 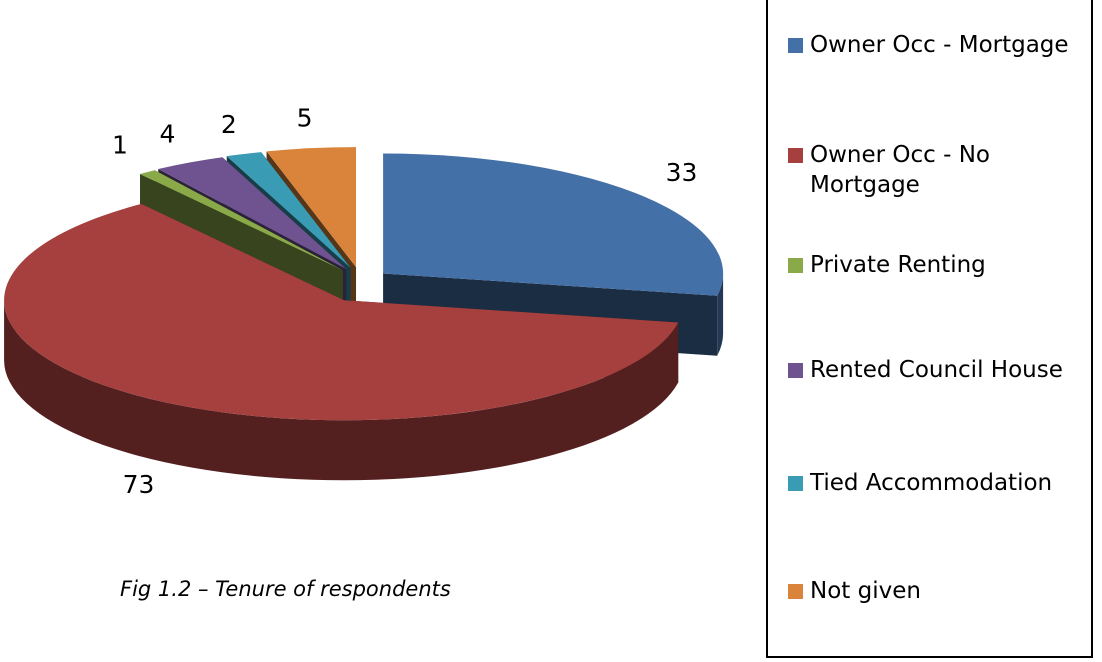 What do you see at coordinates (931, 483) in the screenshot?
I see `legend-label: Tied Accommodation` at bounding box center [931, 483].